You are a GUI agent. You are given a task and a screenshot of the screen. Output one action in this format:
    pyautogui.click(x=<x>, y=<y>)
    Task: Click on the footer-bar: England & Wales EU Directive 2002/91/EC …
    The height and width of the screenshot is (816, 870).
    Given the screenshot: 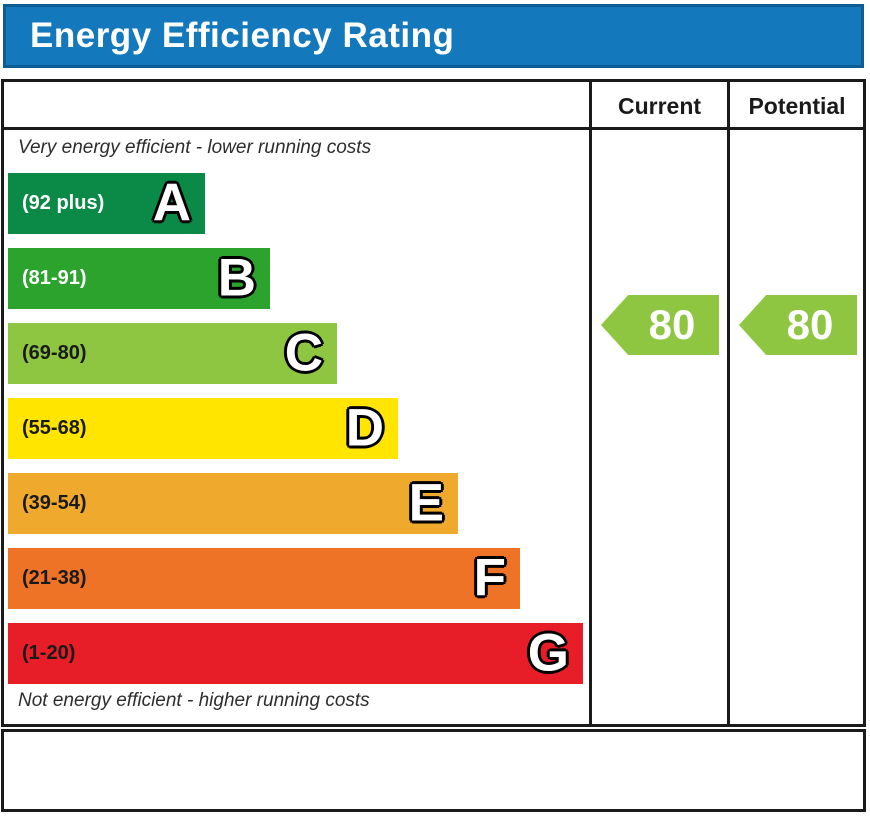 What is the action you would take?
    pyautogui.click(x=433, y=770)
    